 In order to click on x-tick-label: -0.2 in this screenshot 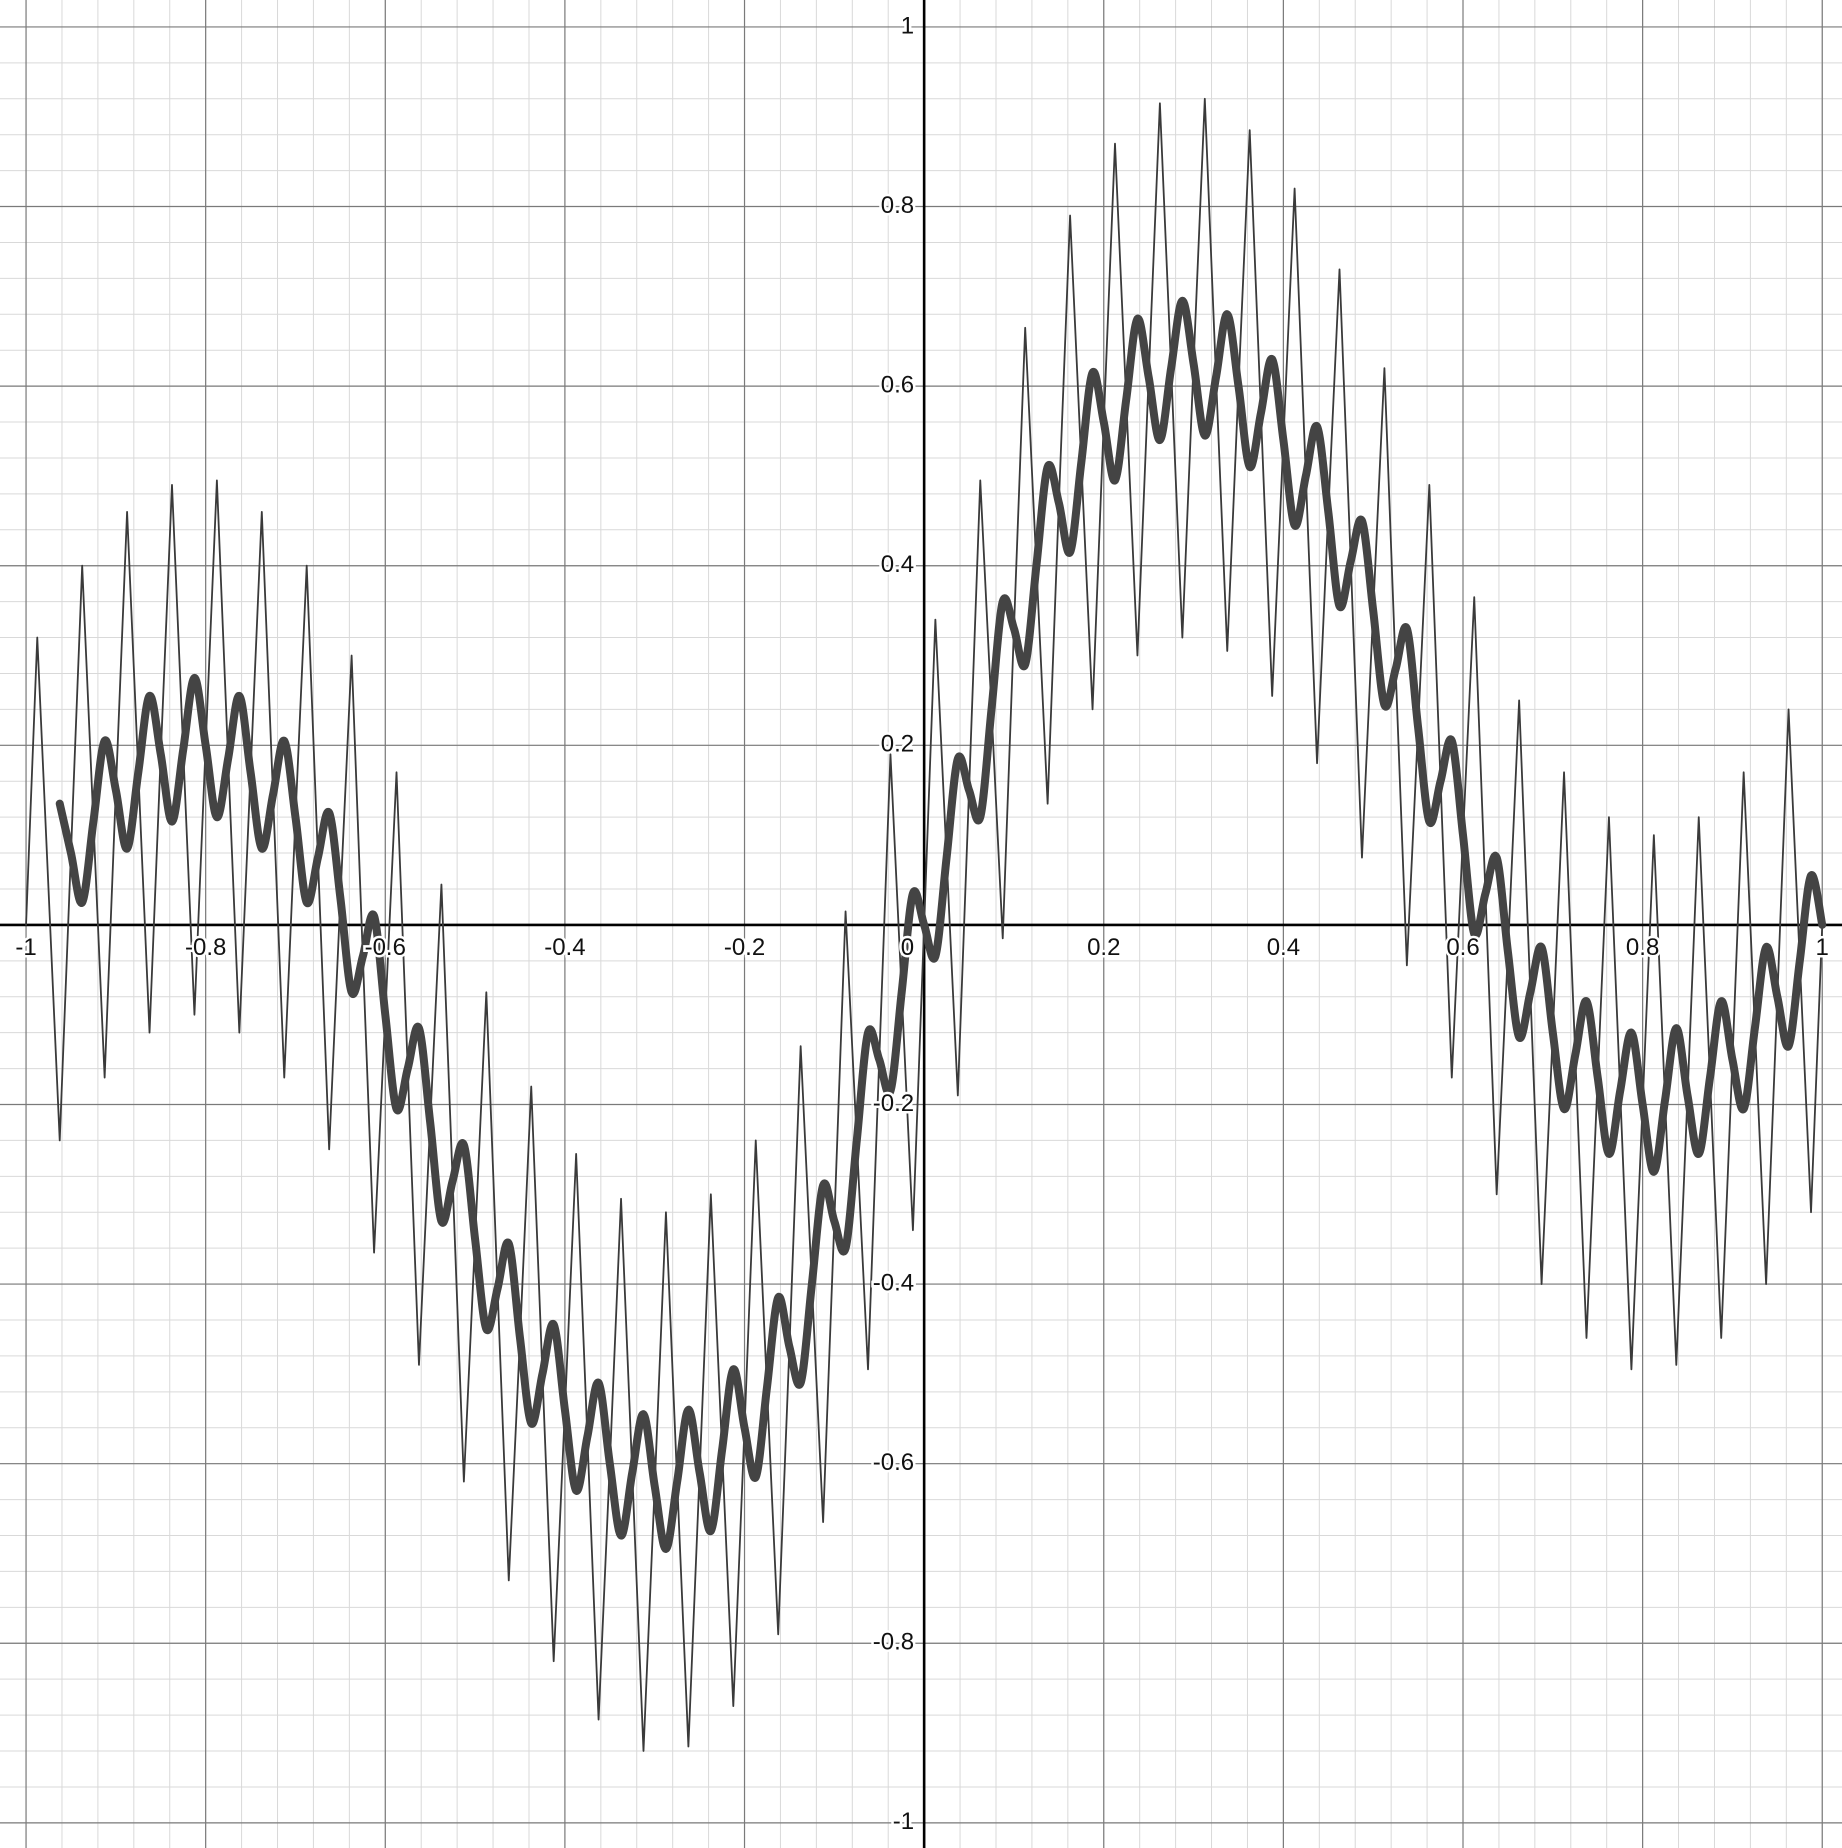, I will do `click(744, 947)`.